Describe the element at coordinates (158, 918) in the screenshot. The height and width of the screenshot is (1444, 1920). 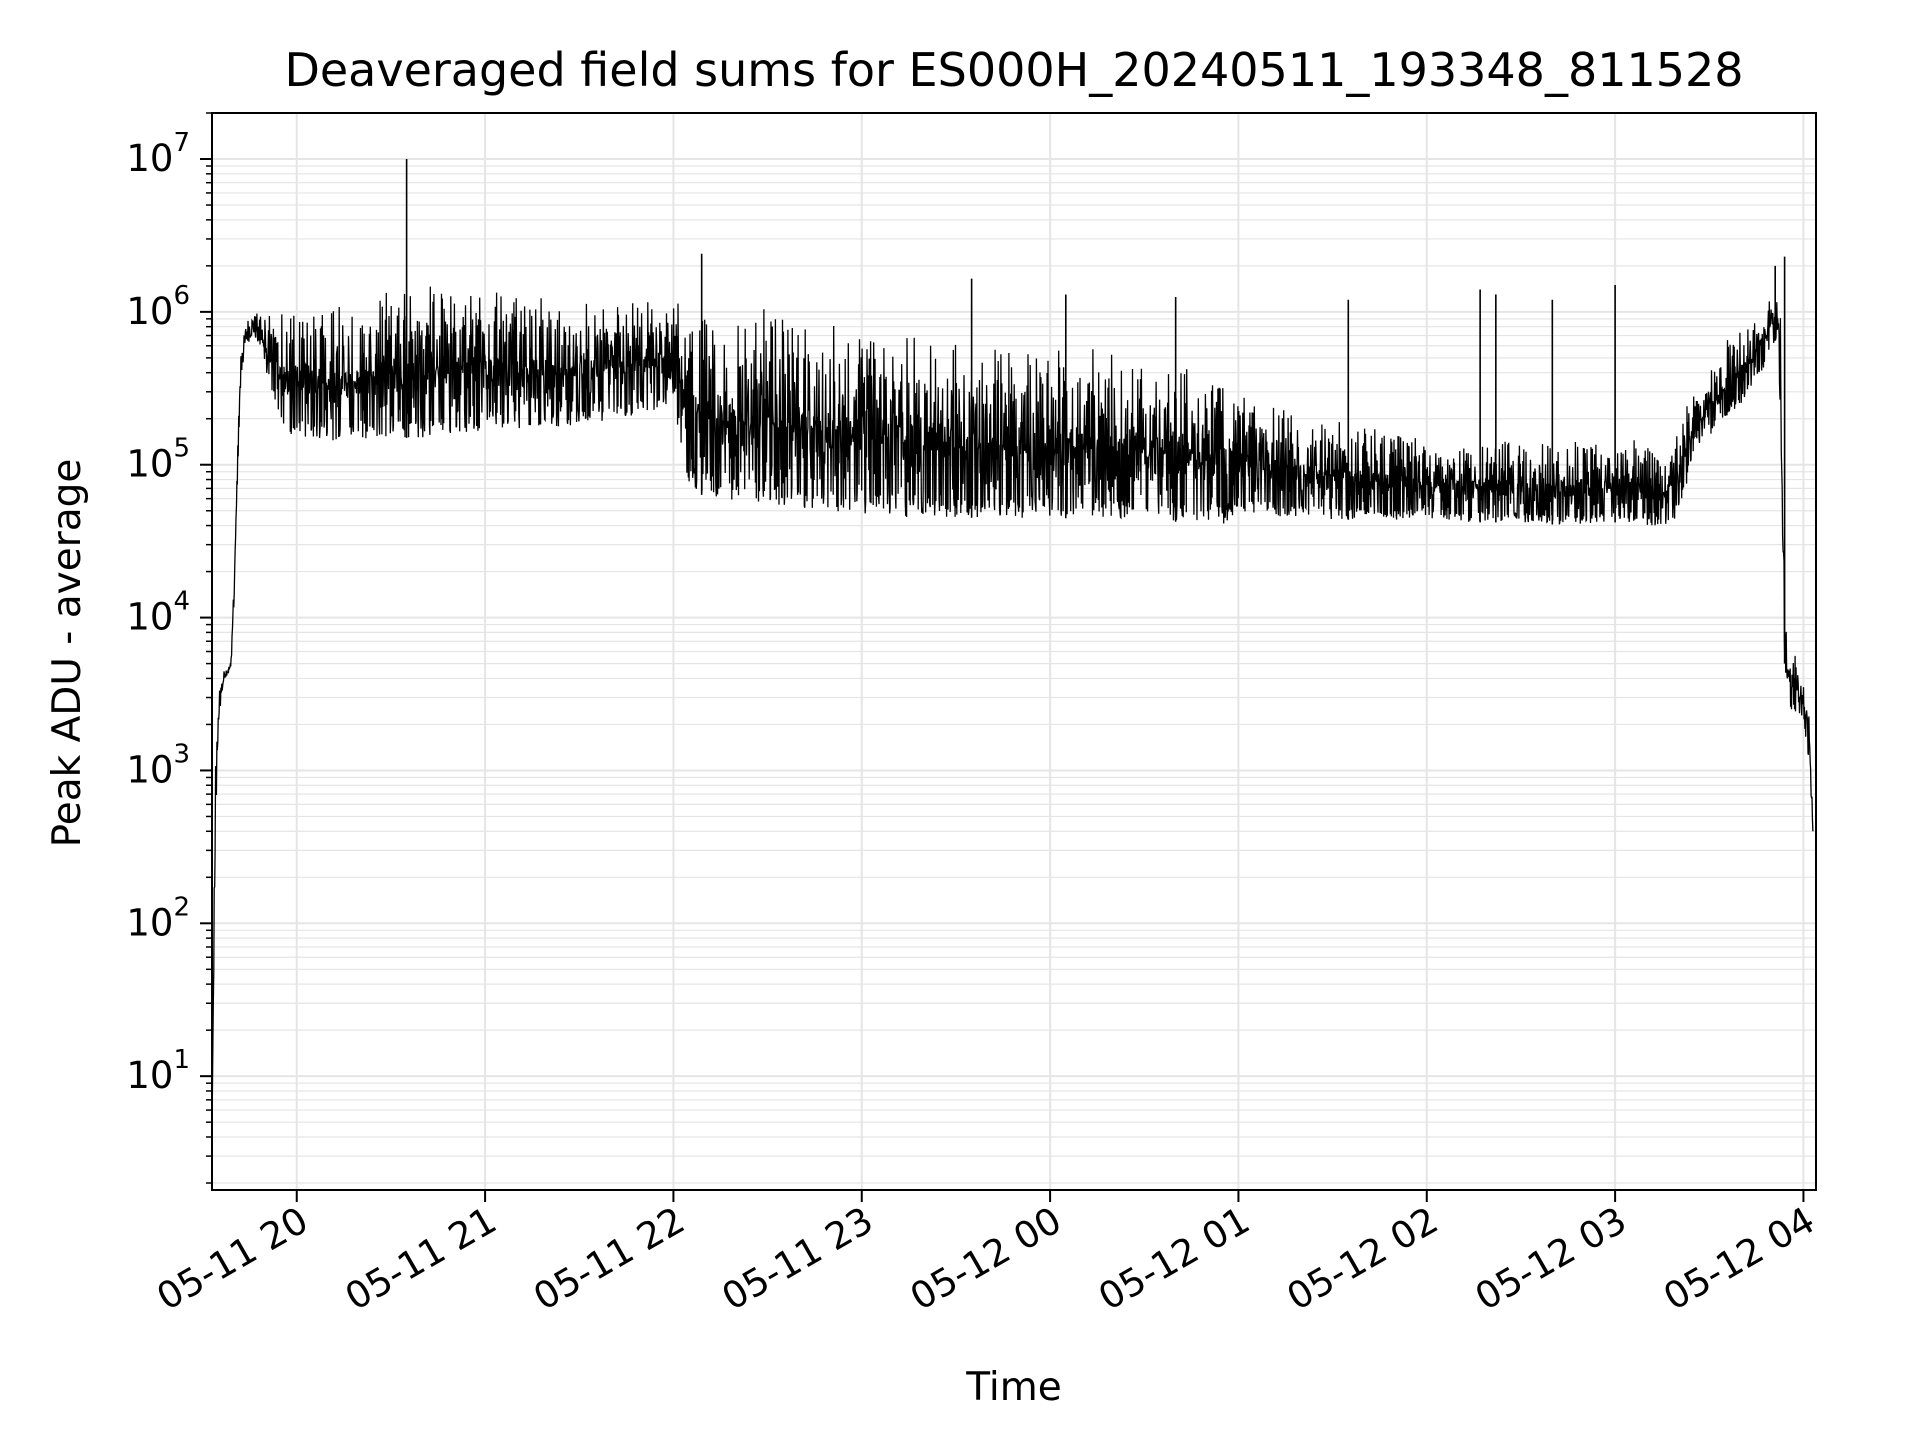
I see `y-tick-label: 10²` at that location.